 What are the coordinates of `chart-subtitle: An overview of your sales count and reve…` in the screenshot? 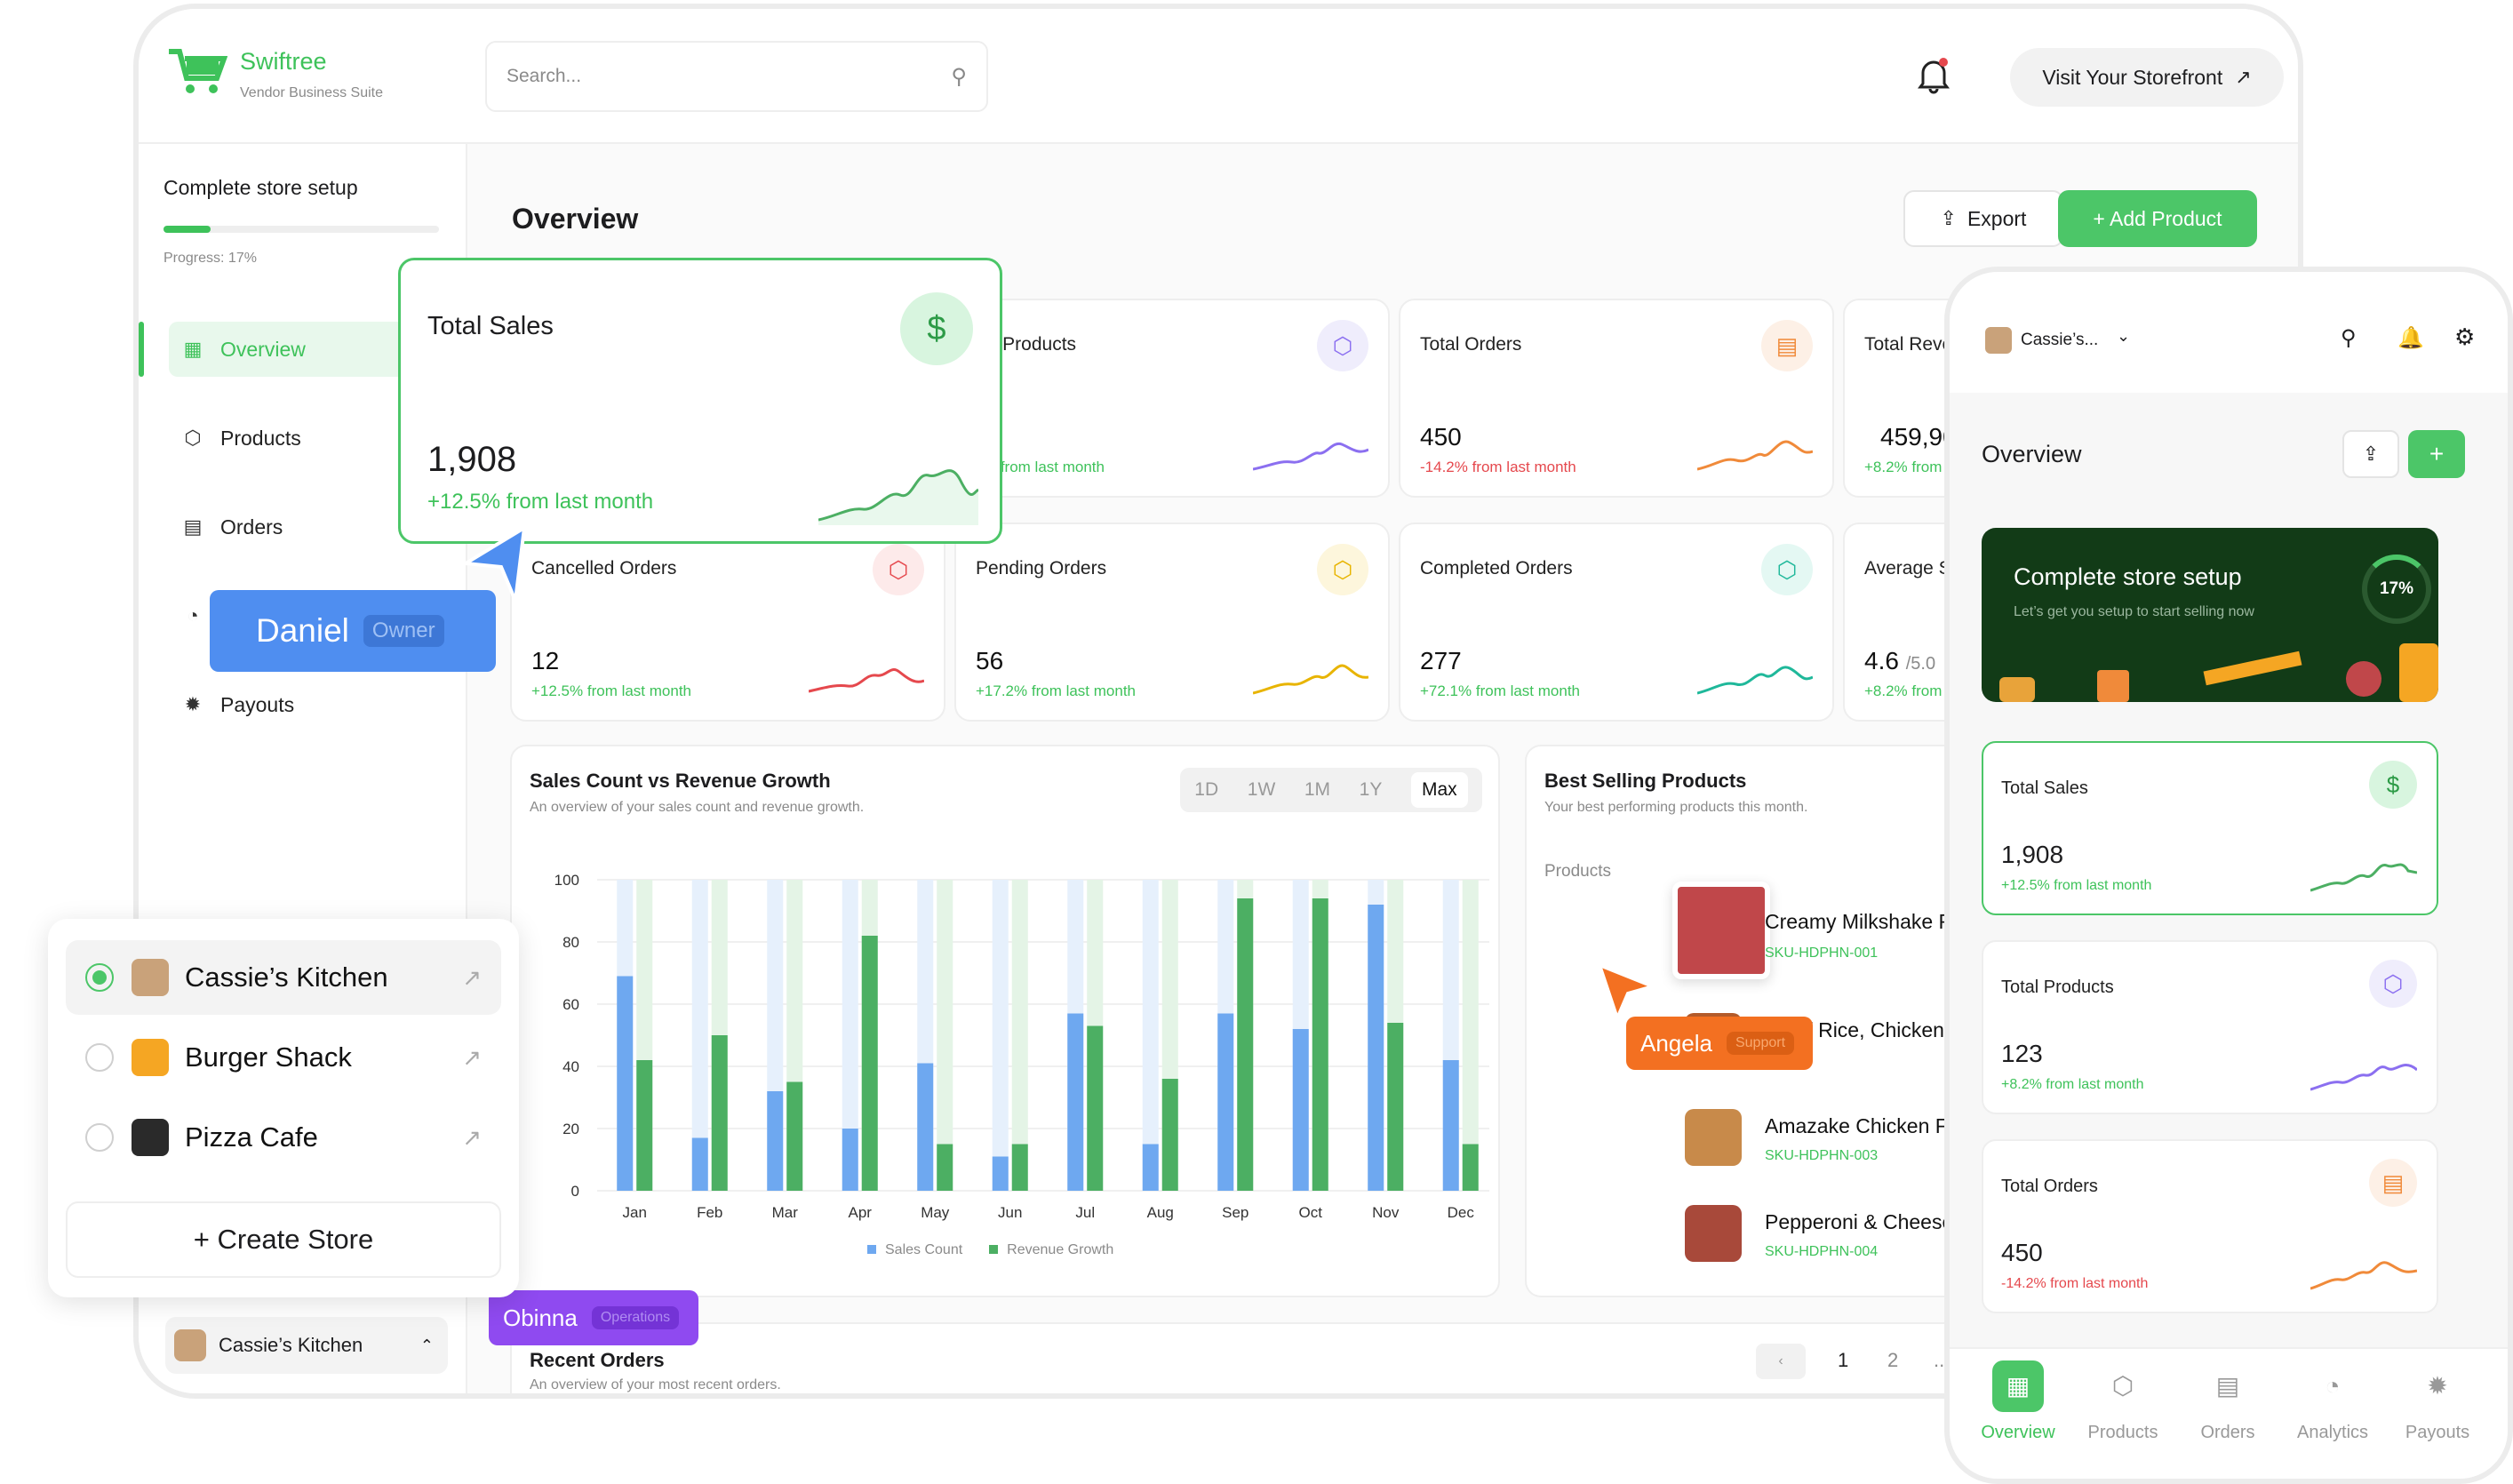 It's located at (698, 808).